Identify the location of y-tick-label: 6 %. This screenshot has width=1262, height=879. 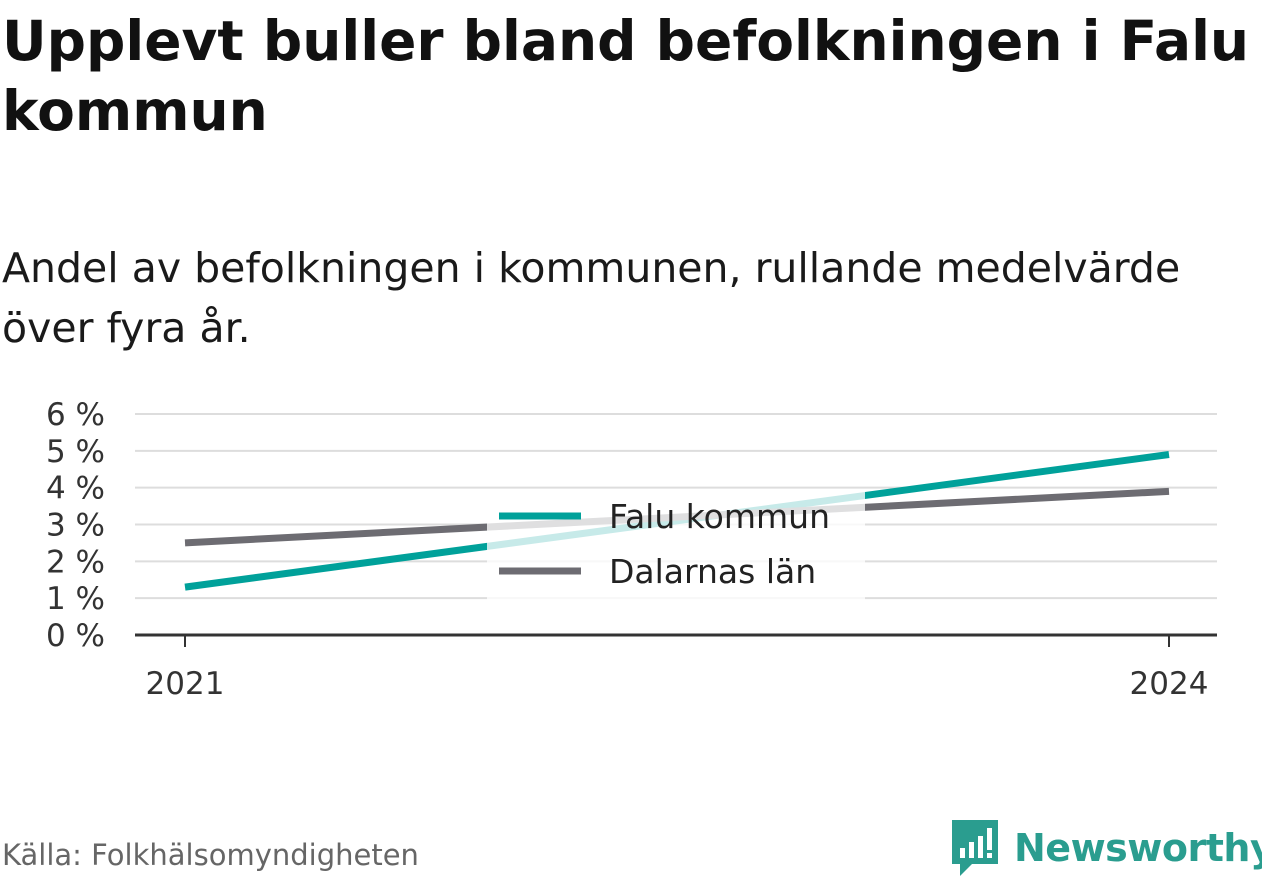
(75, 415).